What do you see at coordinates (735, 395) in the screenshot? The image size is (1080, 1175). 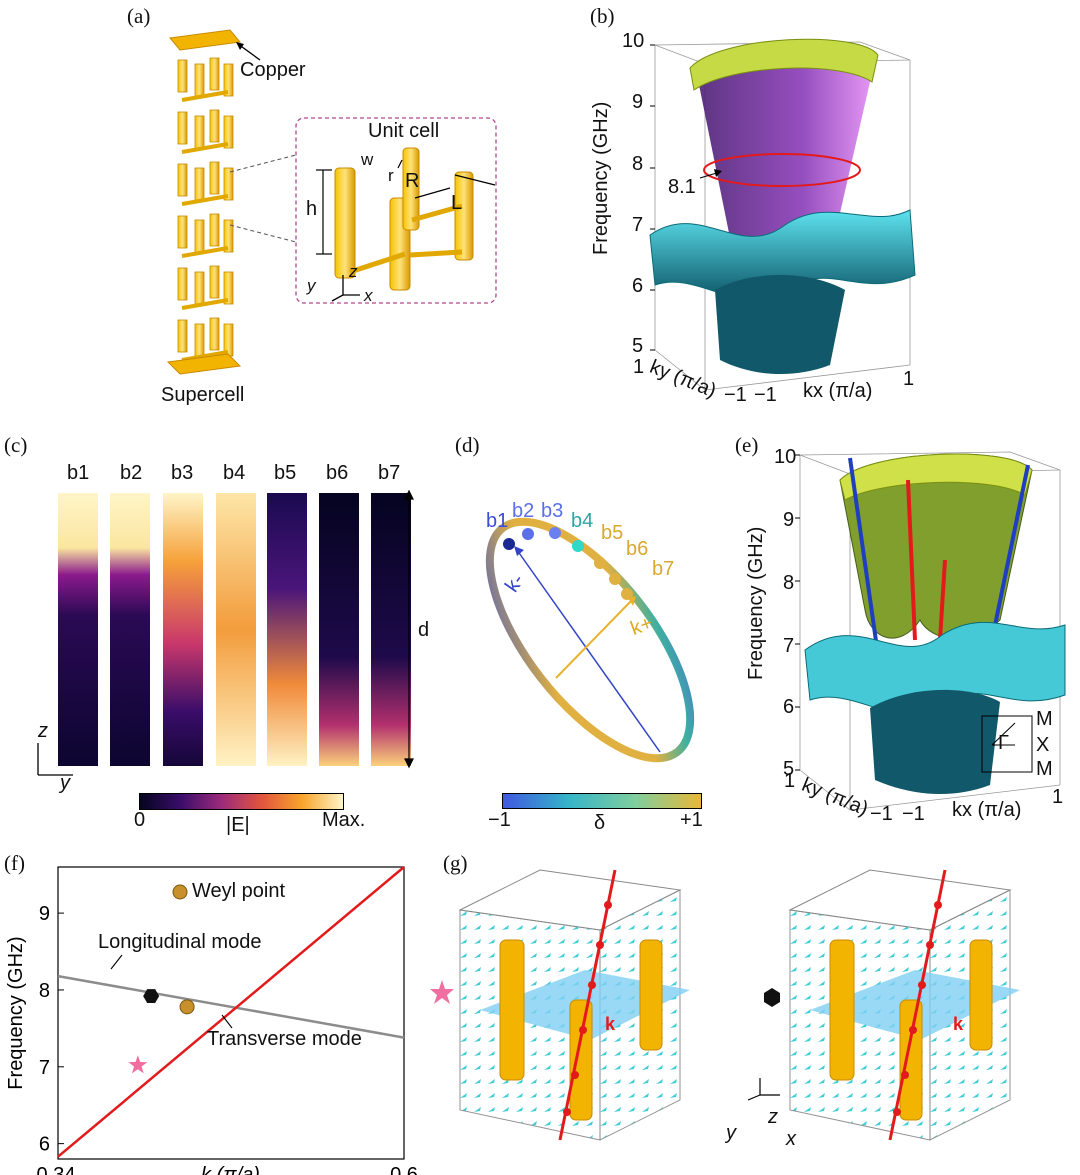 I see `b-ky-tick-neg1: −1` at bounding box center [735, 395].